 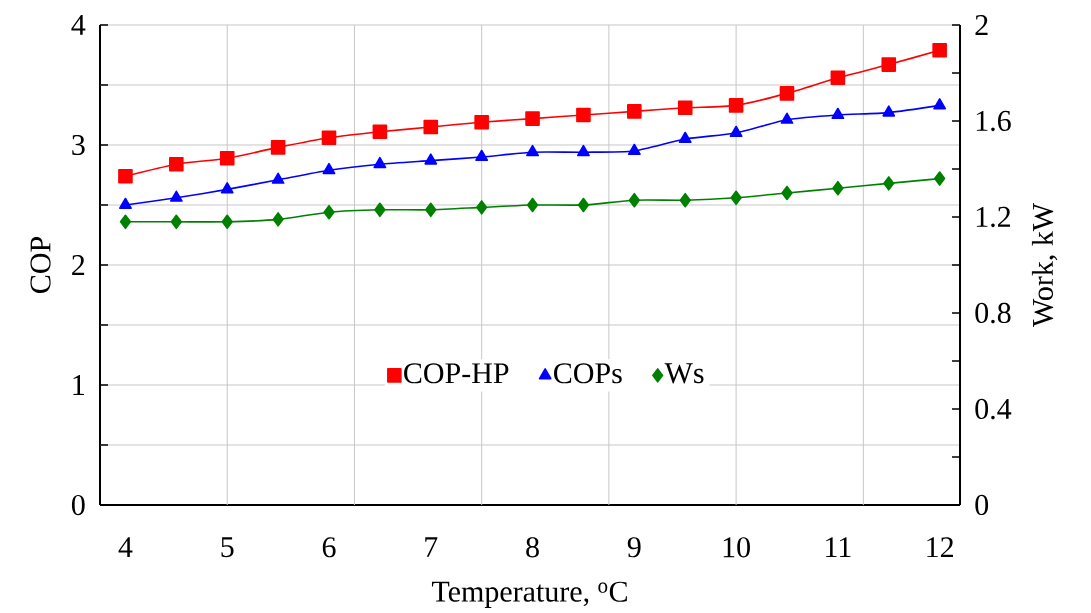 I want to click on y2-tick-label: 0.8, so click(x=993, y=313).